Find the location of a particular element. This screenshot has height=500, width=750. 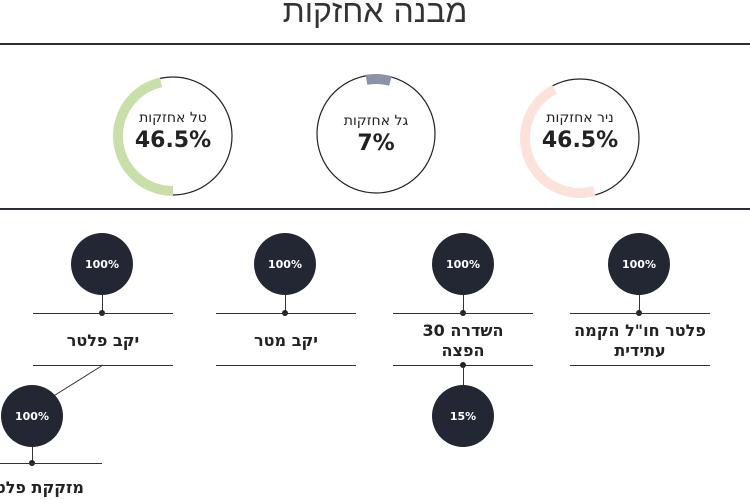

entity-name-yekev-meter: יקב מטר is located at coordinates (286, 340).